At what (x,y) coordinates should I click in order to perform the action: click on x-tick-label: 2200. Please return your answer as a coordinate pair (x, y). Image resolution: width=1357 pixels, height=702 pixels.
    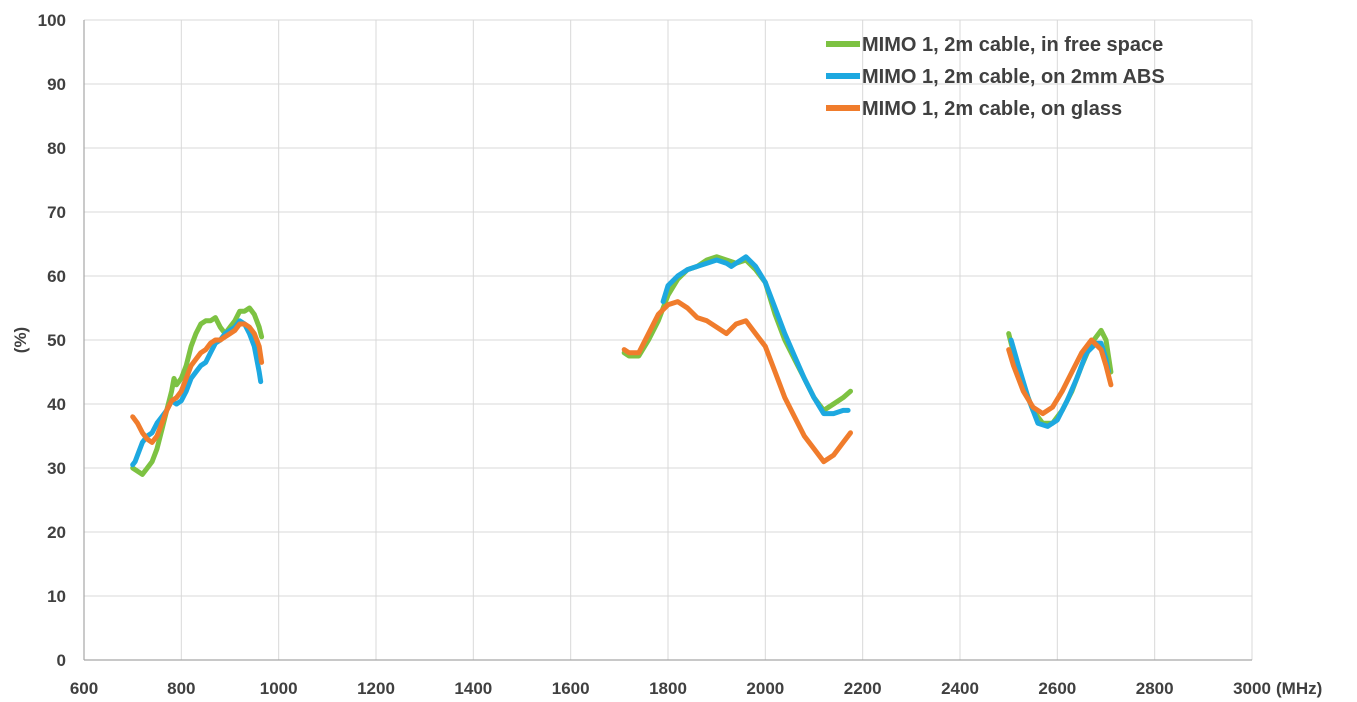
    Looking at the image, I should click on (863, 688).